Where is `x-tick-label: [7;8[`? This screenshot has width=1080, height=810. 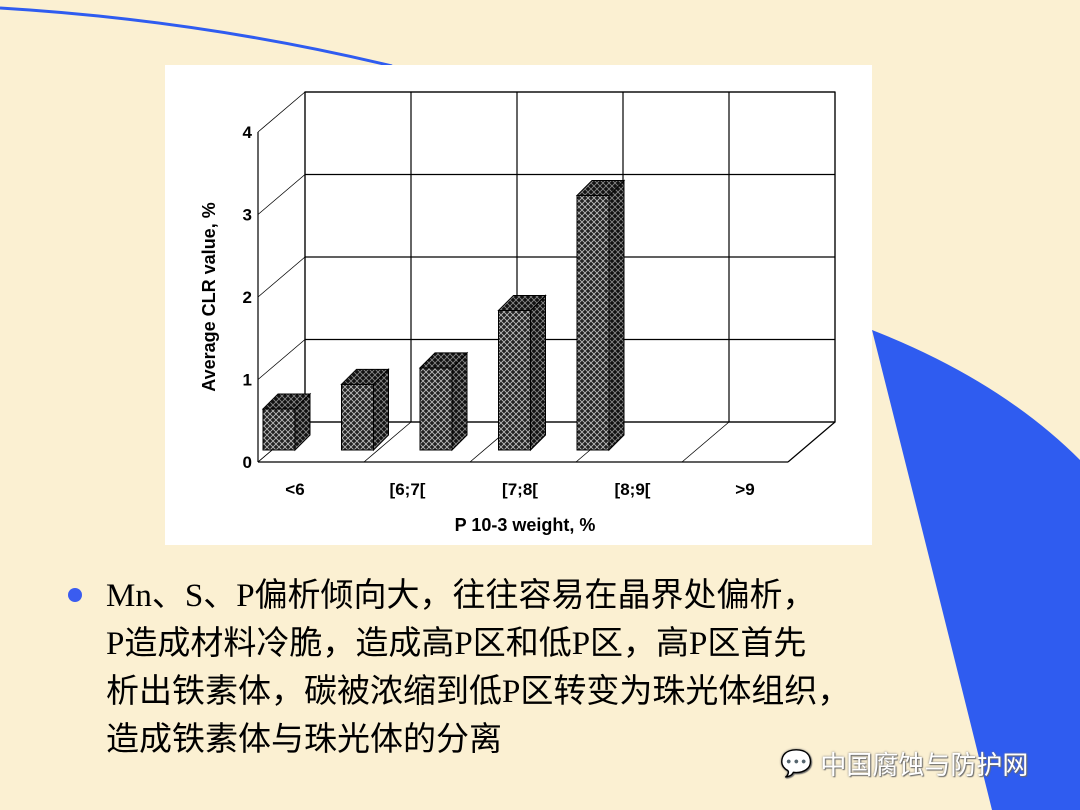 x-tick-label: [7;8[ is located at coordinates (520, 489).